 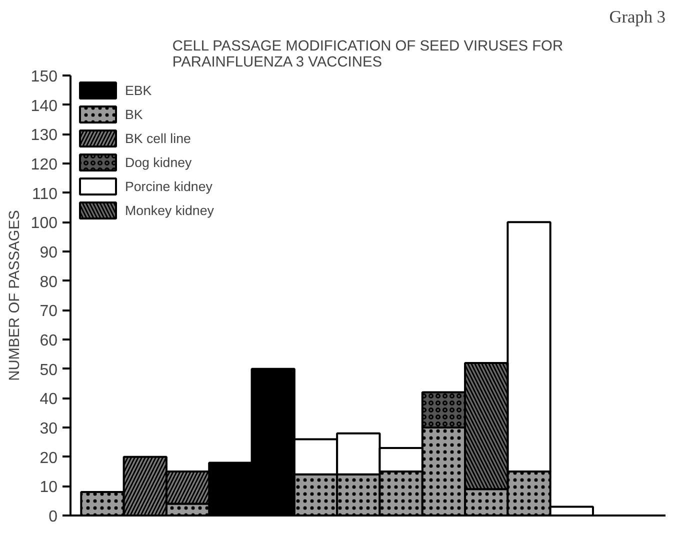 I want to click on legend-label: BK, so click(x=134, y=114).